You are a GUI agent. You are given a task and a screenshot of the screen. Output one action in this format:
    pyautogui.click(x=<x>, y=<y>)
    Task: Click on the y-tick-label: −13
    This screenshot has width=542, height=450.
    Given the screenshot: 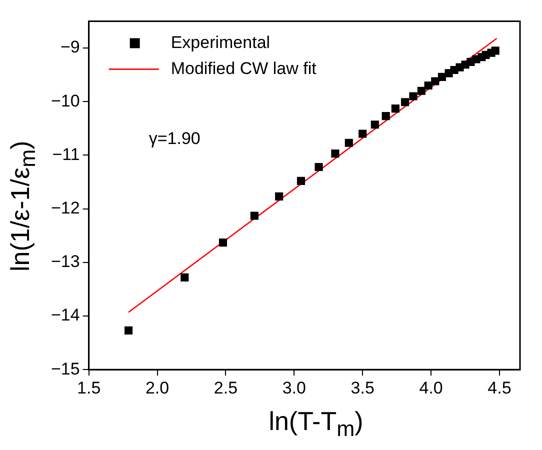 What is the action you would take?
    pyautogui.click(x=65, y=262)
    